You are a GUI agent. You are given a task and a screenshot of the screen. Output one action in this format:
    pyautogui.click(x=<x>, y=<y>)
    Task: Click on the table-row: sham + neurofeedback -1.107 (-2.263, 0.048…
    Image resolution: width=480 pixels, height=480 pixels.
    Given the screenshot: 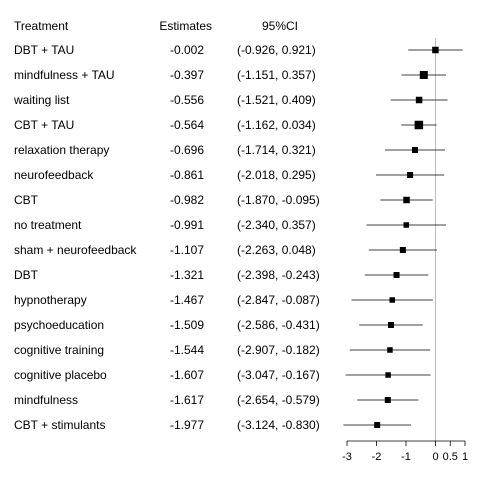 What is the action you would take?
    pyautogui.click(x=225, y=250)
    